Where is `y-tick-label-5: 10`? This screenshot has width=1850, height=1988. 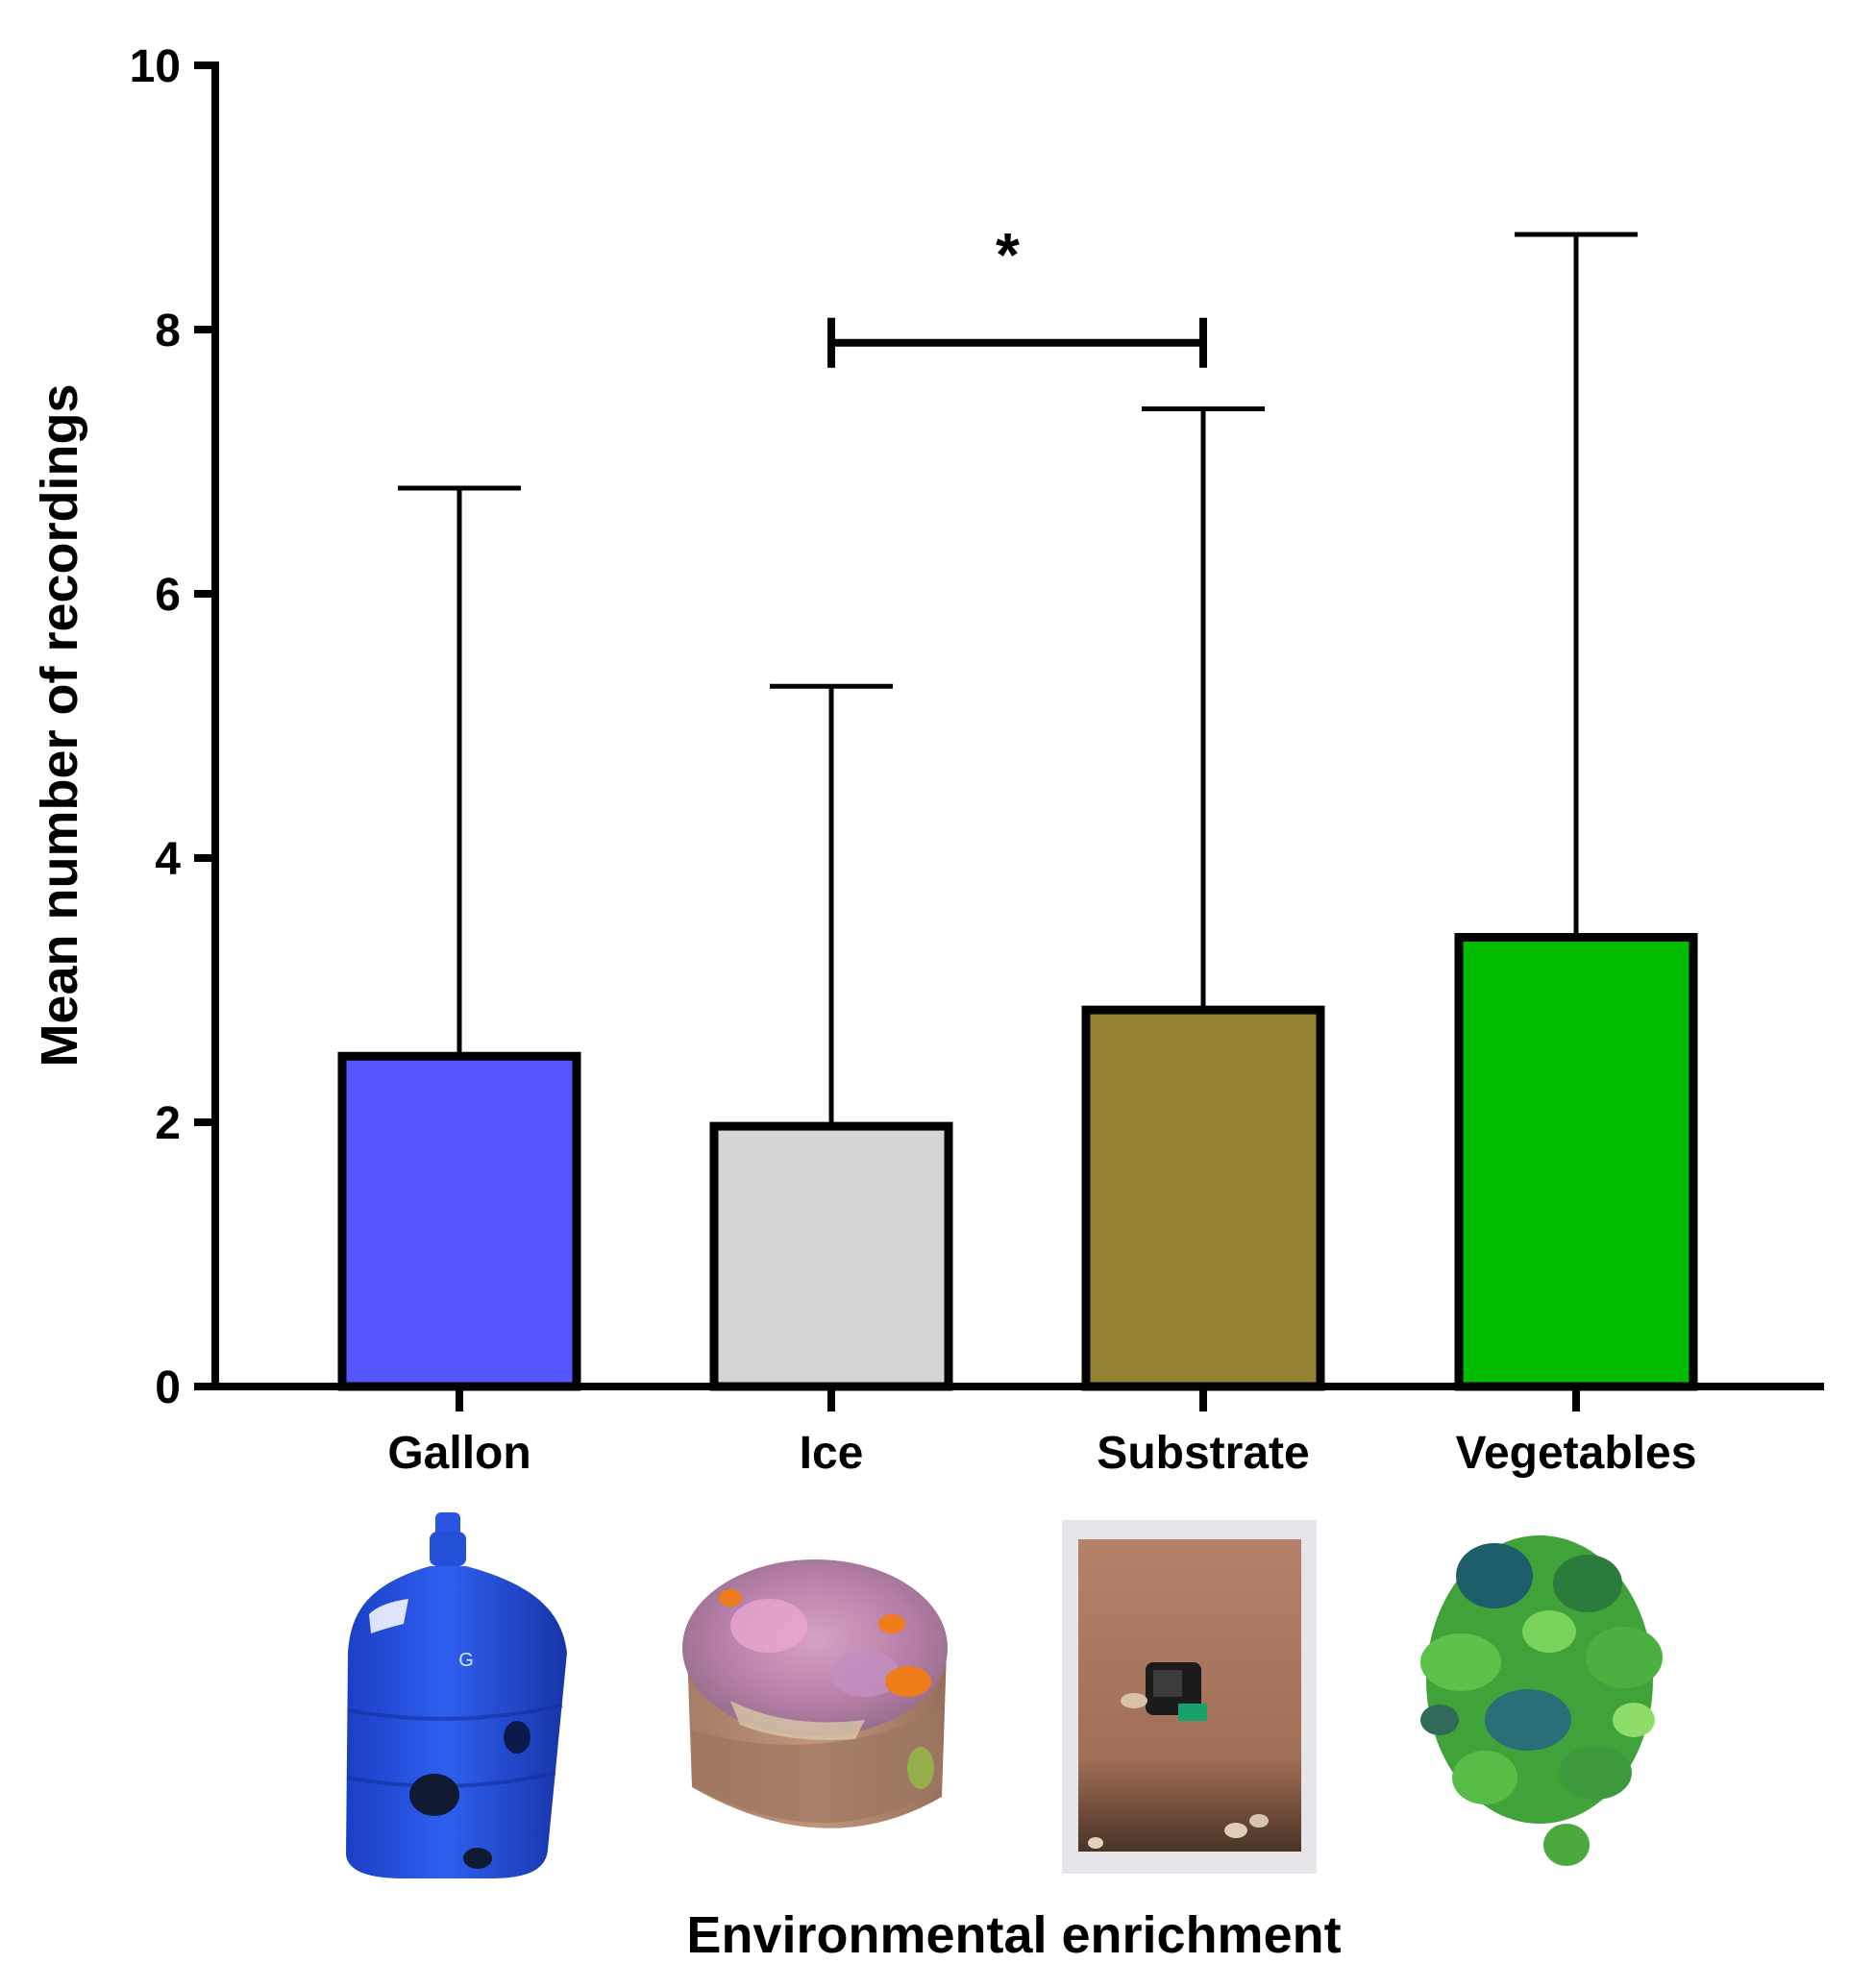
y-tick-label-5: 10 is located at coordinates (155, 66).